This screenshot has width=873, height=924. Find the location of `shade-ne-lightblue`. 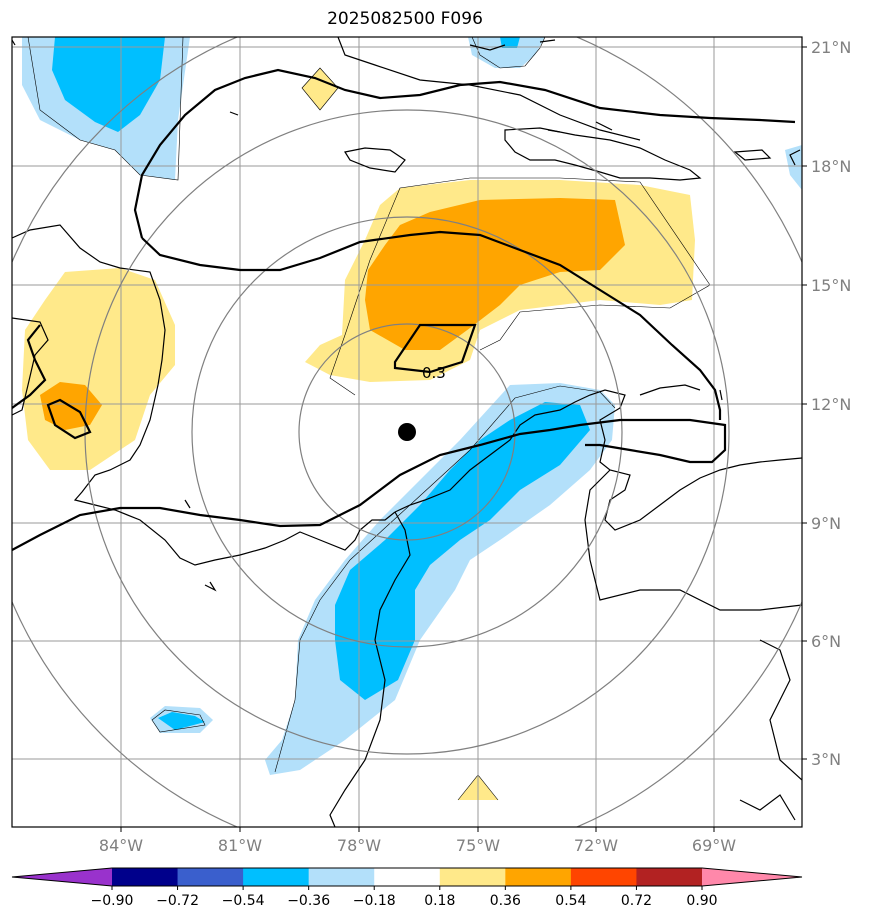

shade-ne-lightblue is located at coordinates (506, 52).